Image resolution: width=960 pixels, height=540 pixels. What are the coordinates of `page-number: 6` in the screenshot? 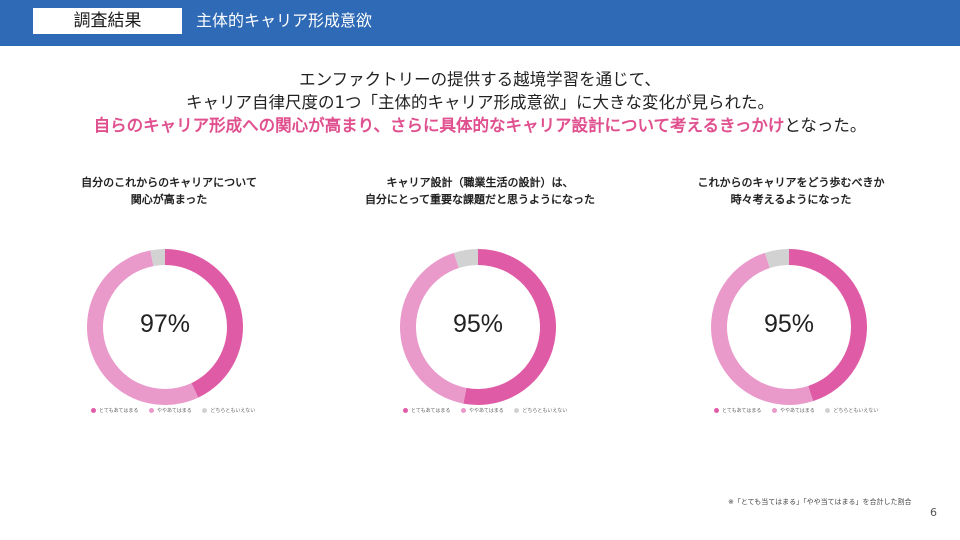 It's located at (933, 512).